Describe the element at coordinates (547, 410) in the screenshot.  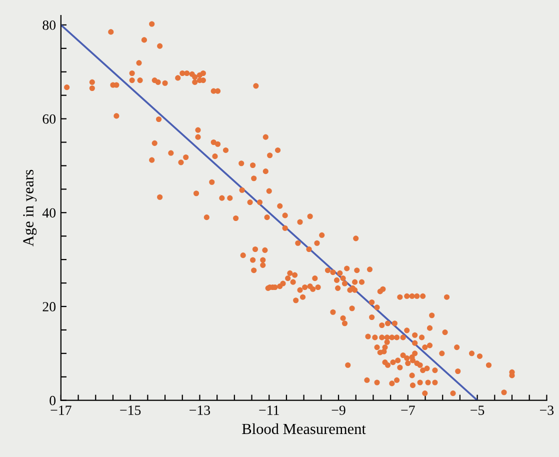
I see `x-tick-label: −3` at that location.